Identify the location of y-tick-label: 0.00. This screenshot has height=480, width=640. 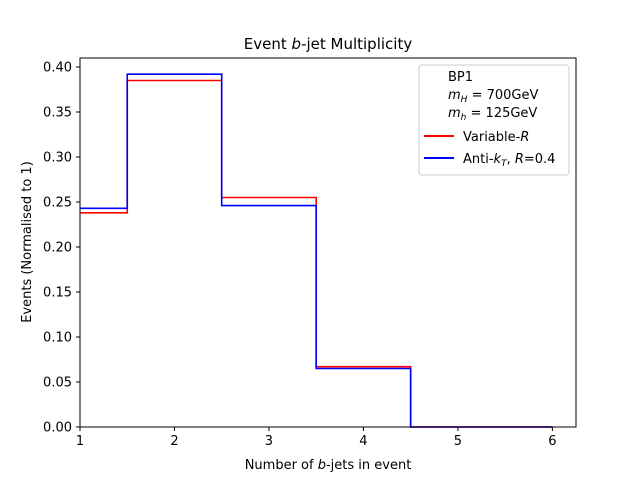
(57, 428).